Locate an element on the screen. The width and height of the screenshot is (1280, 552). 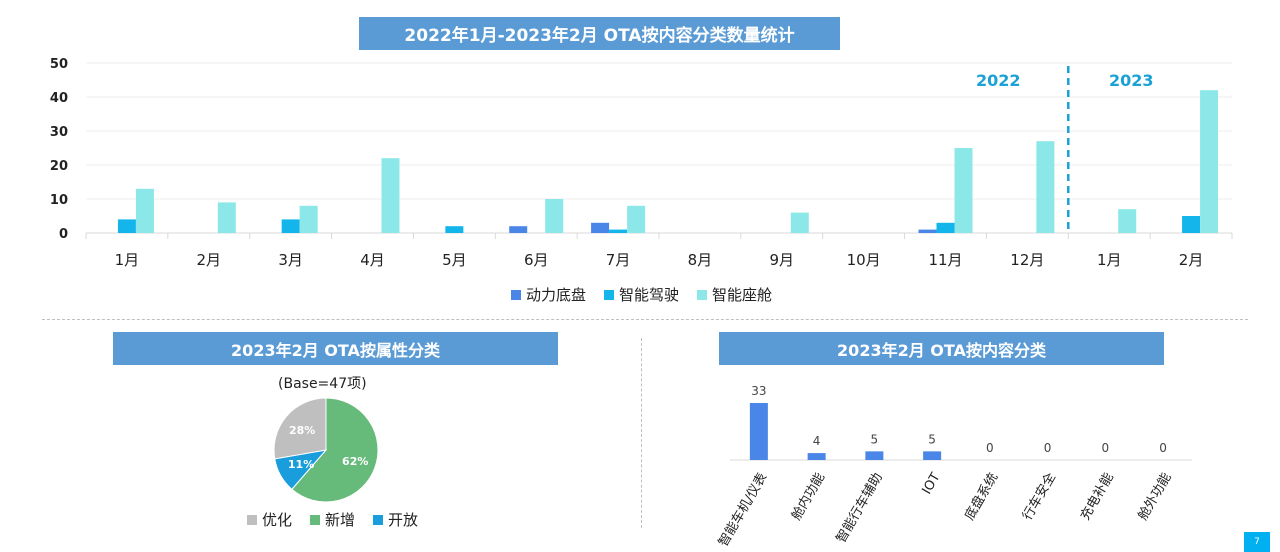
category-tick-label: 行车安全 is located at coordinates (1039, 496).